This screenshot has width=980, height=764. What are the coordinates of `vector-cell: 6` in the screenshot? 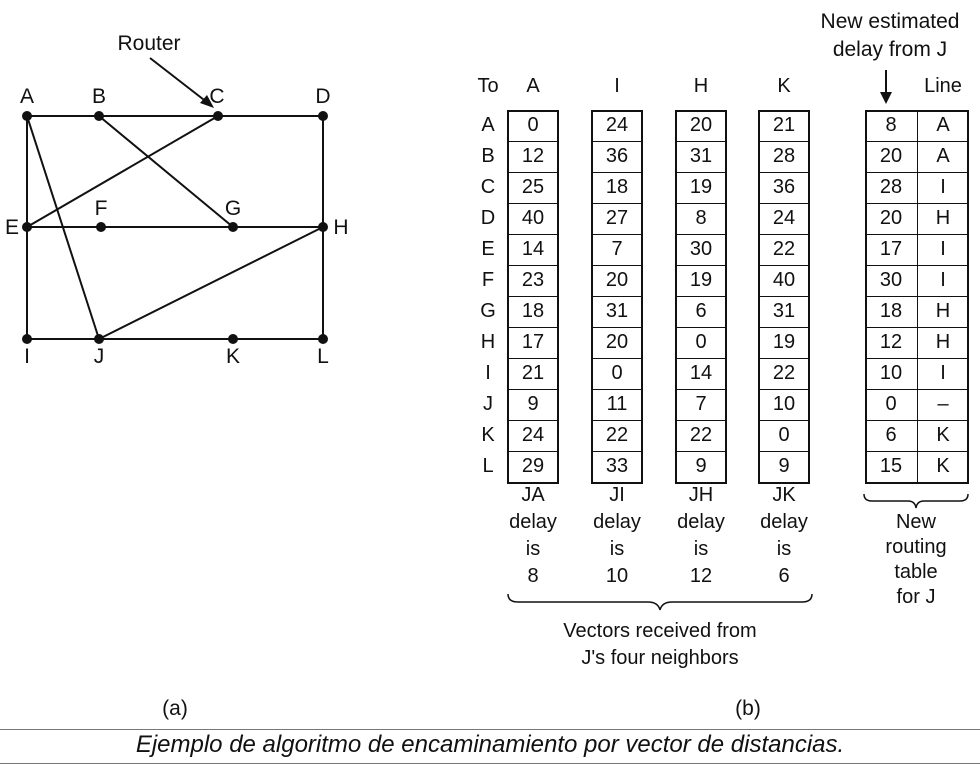 It's located at (701, 311).